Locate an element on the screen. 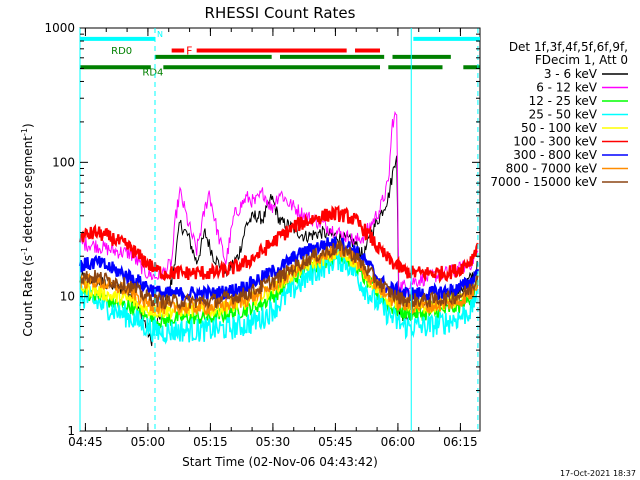 This screenshot has height=480, width=640. y-axis-label-close: ) is located at coordinates (28, 125).